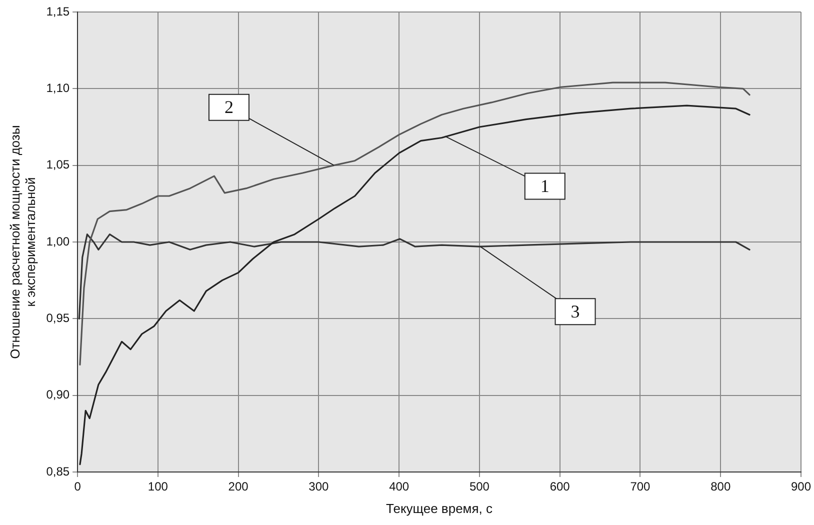 This screenshot has height=525, width=814. Describe the element at coordinates (58, 87) in the screenshot. I see `y-tick-label: 1,10` at that location.